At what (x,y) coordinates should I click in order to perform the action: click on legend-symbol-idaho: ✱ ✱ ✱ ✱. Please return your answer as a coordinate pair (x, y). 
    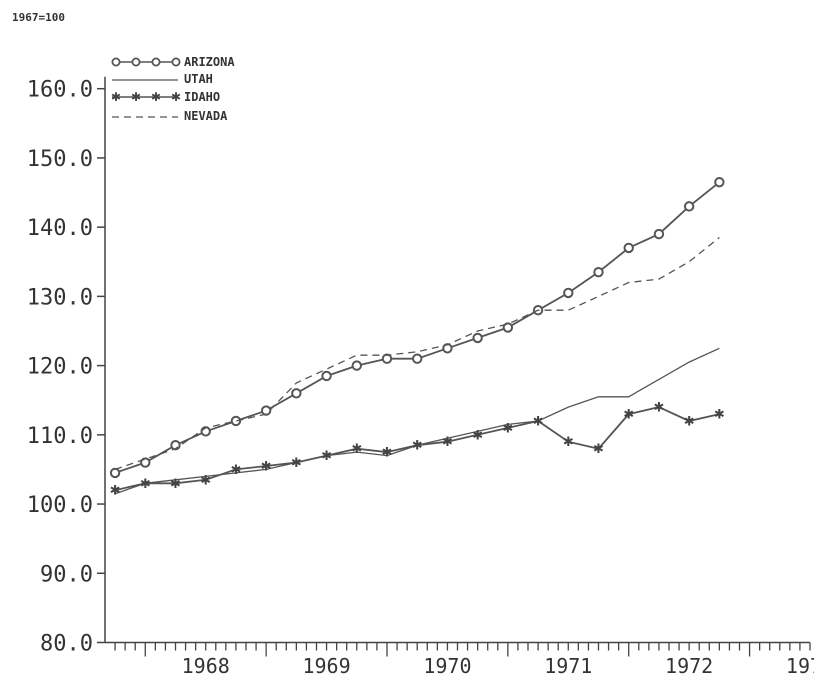
    Looking at the image, I should click on (146, 97).